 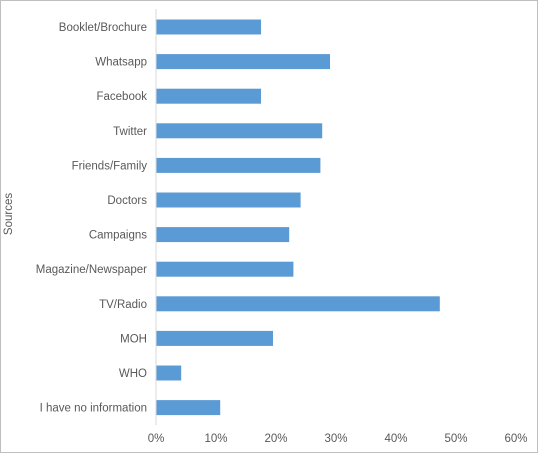 I want to click on x-tick-label: 10%, so click(x=215, y=439).